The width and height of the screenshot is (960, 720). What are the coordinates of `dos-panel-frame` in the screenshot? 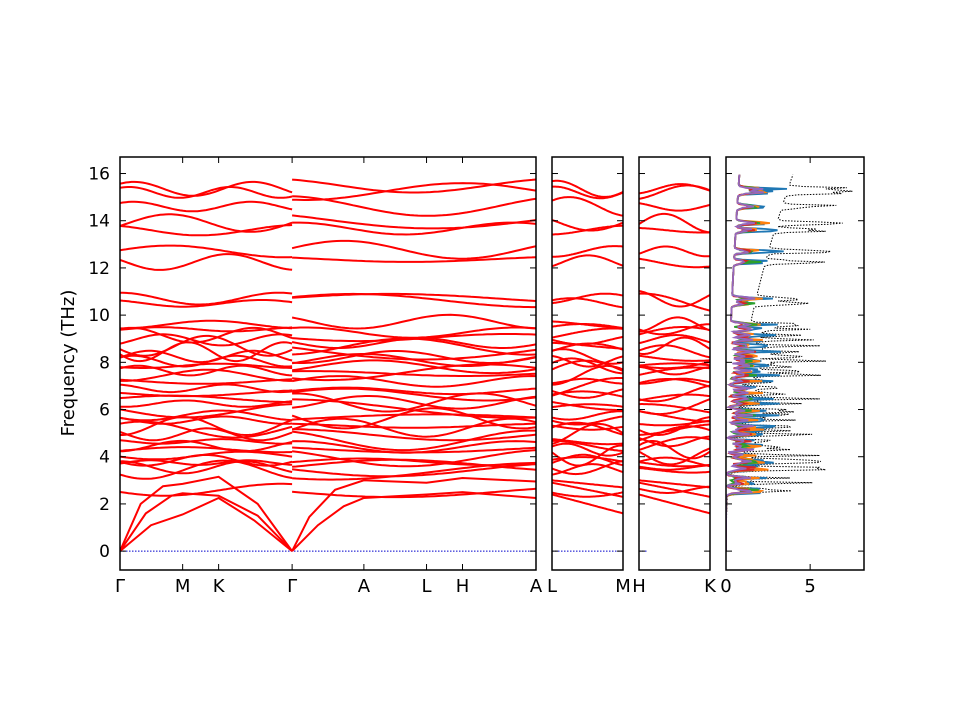 It's located at (795, 363).